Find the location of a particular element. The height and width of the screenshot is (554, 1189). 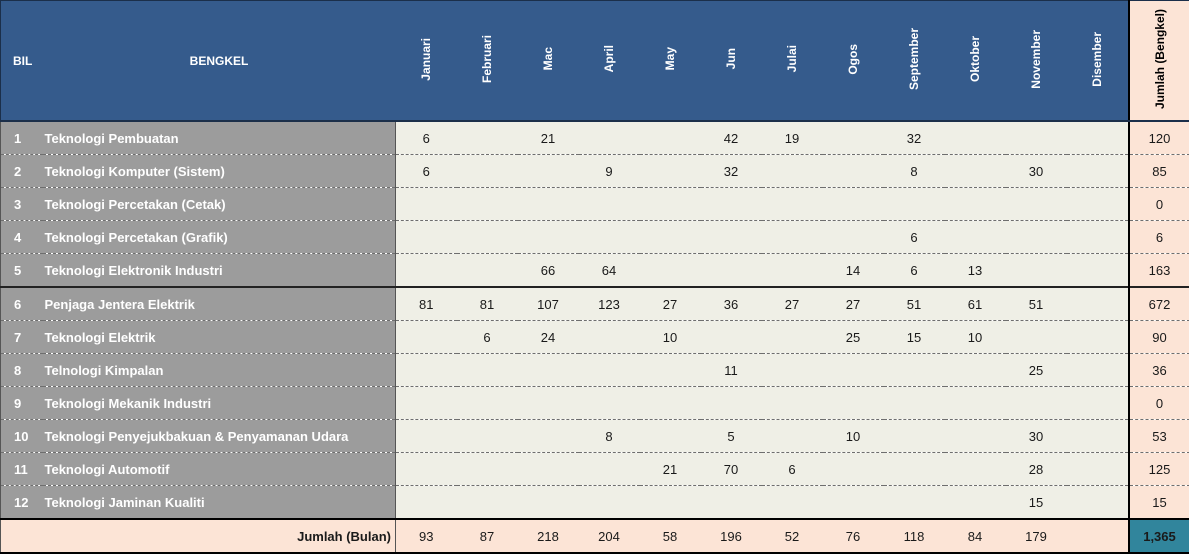

cell-oktober: 10 is located at coordinates (975, 337).